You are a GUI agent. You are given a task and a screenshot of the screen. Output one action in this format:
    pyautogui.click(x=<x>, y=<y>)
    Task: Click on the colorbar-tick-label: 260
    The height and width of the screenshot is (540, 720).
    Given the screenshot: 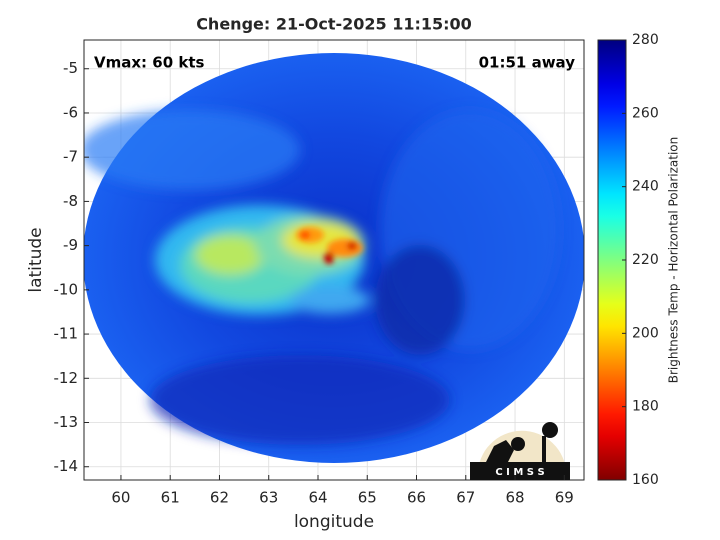 What is the action you would take?
    pyautogui.click(x=645, y=113)
    